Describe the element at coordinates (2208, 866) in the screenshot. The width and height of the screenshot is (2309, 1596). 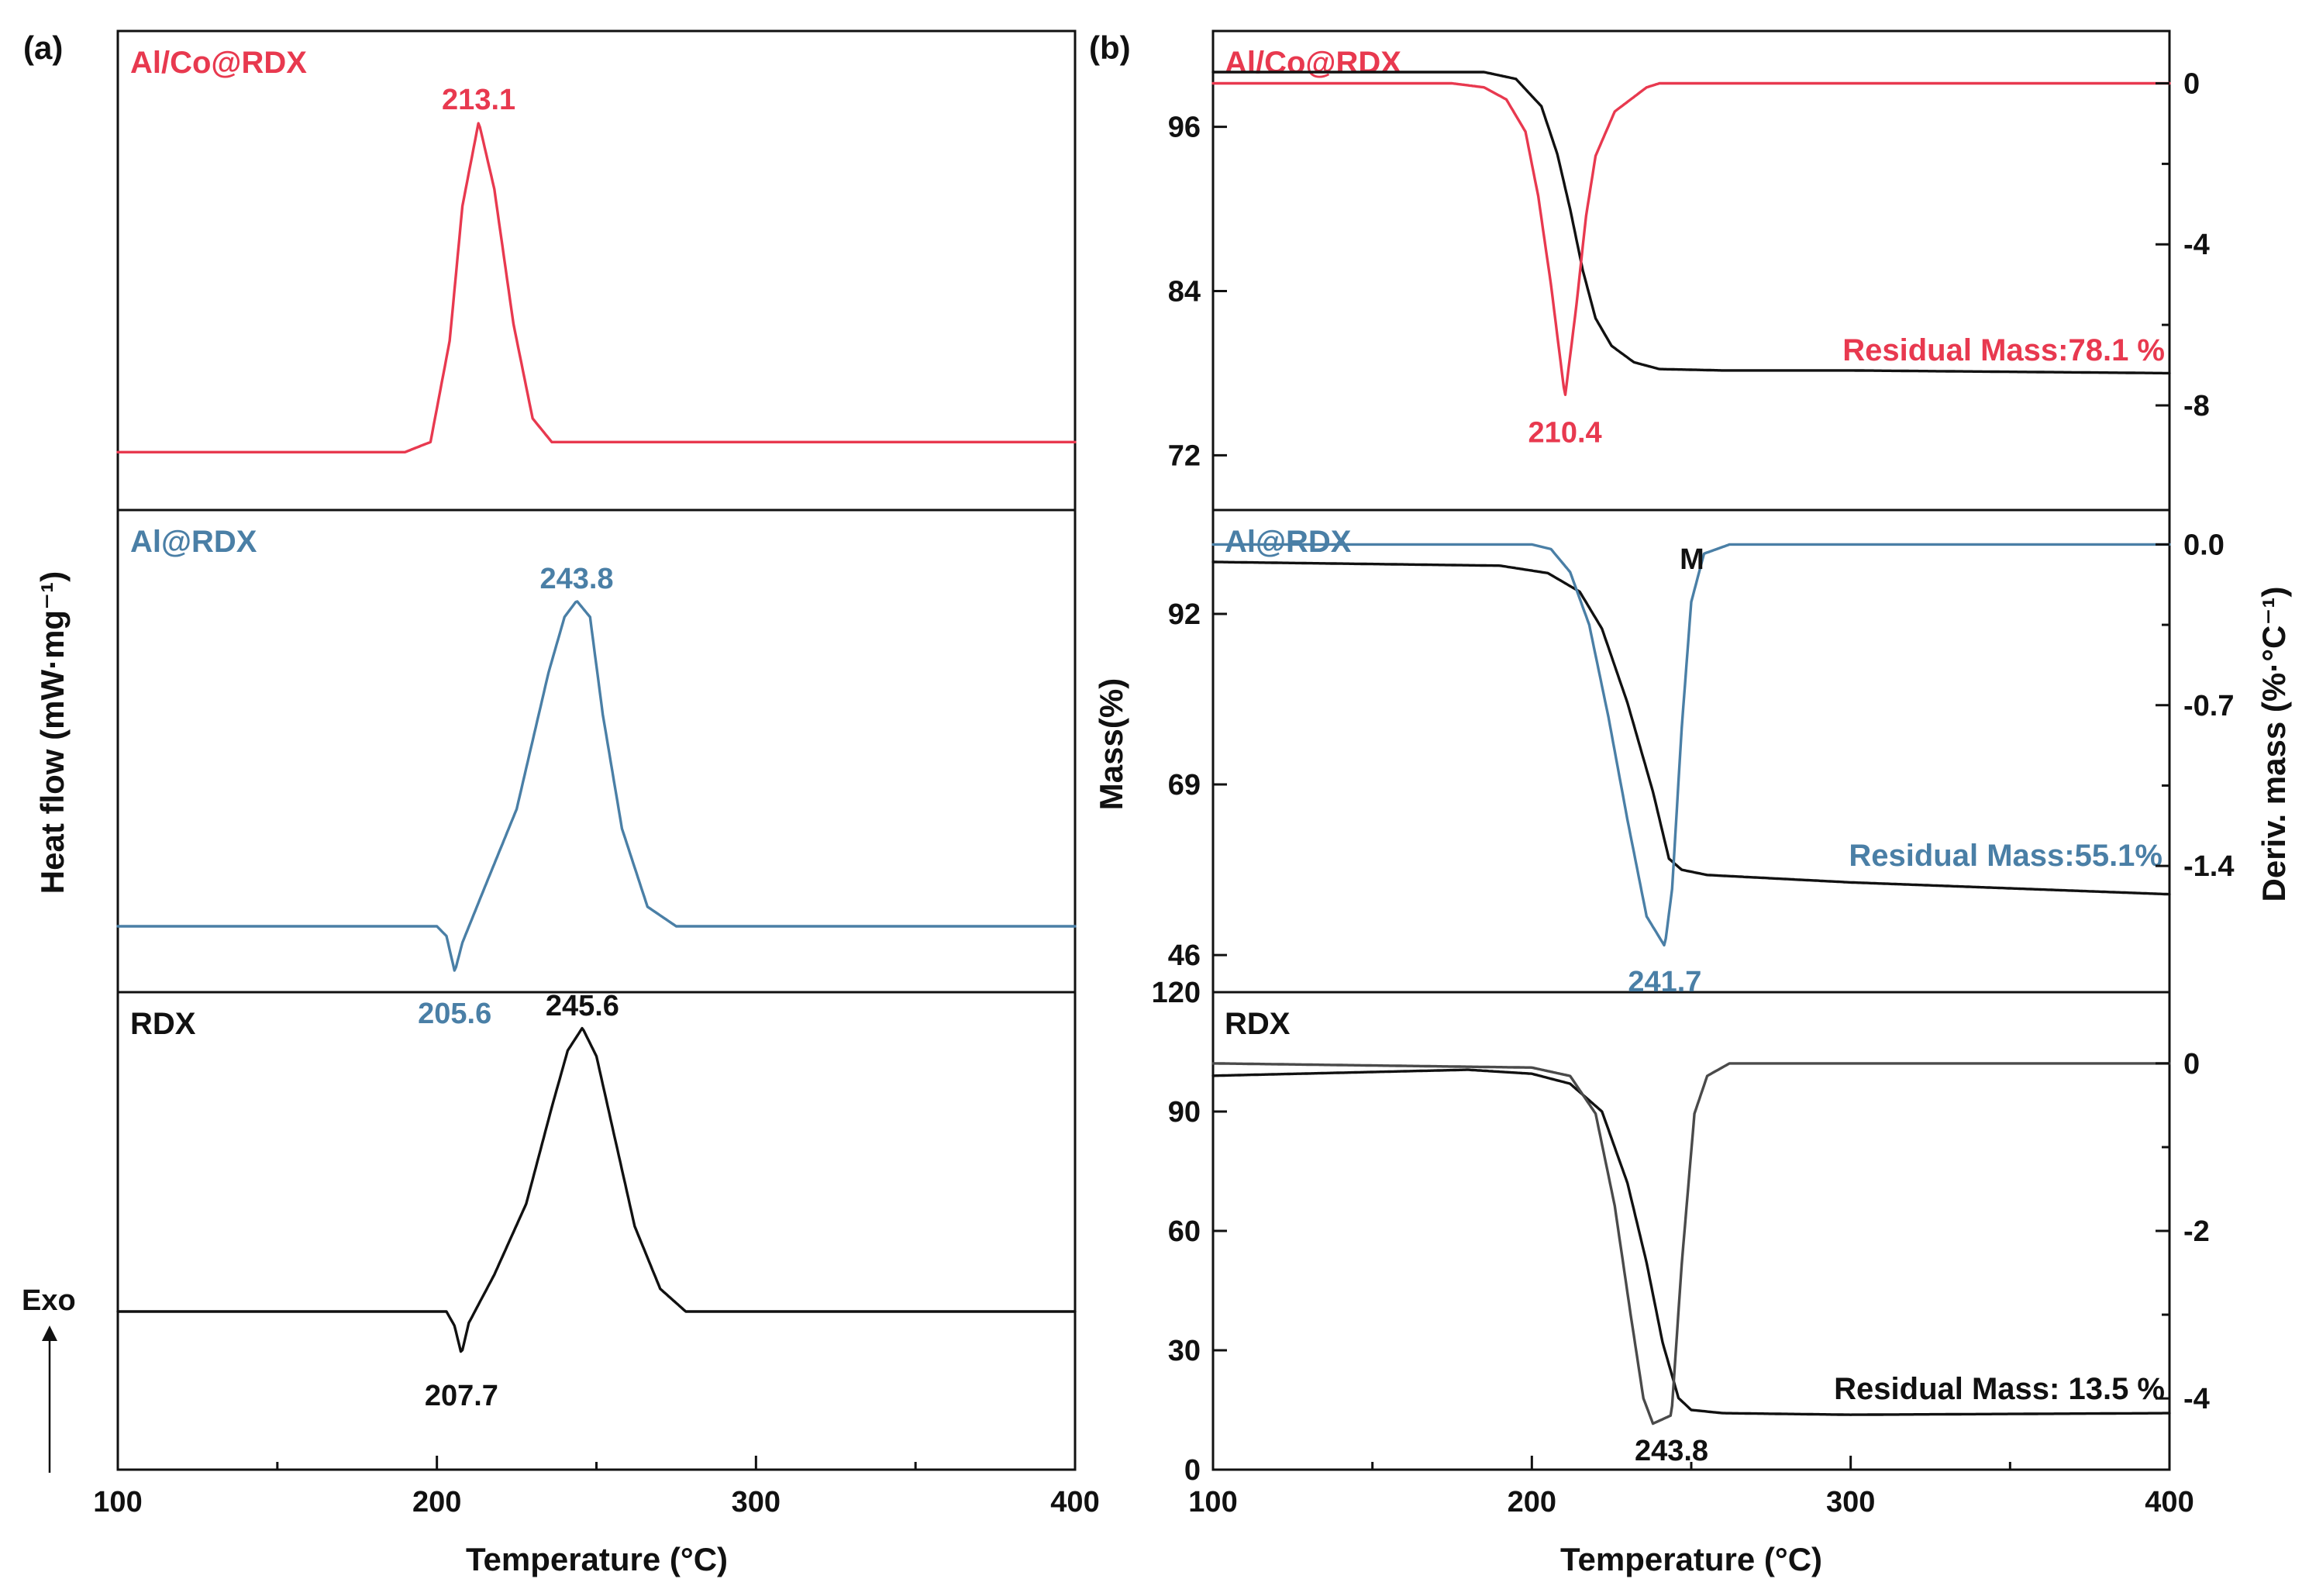
I see `deriv-tick-label: -1.4` at that location.